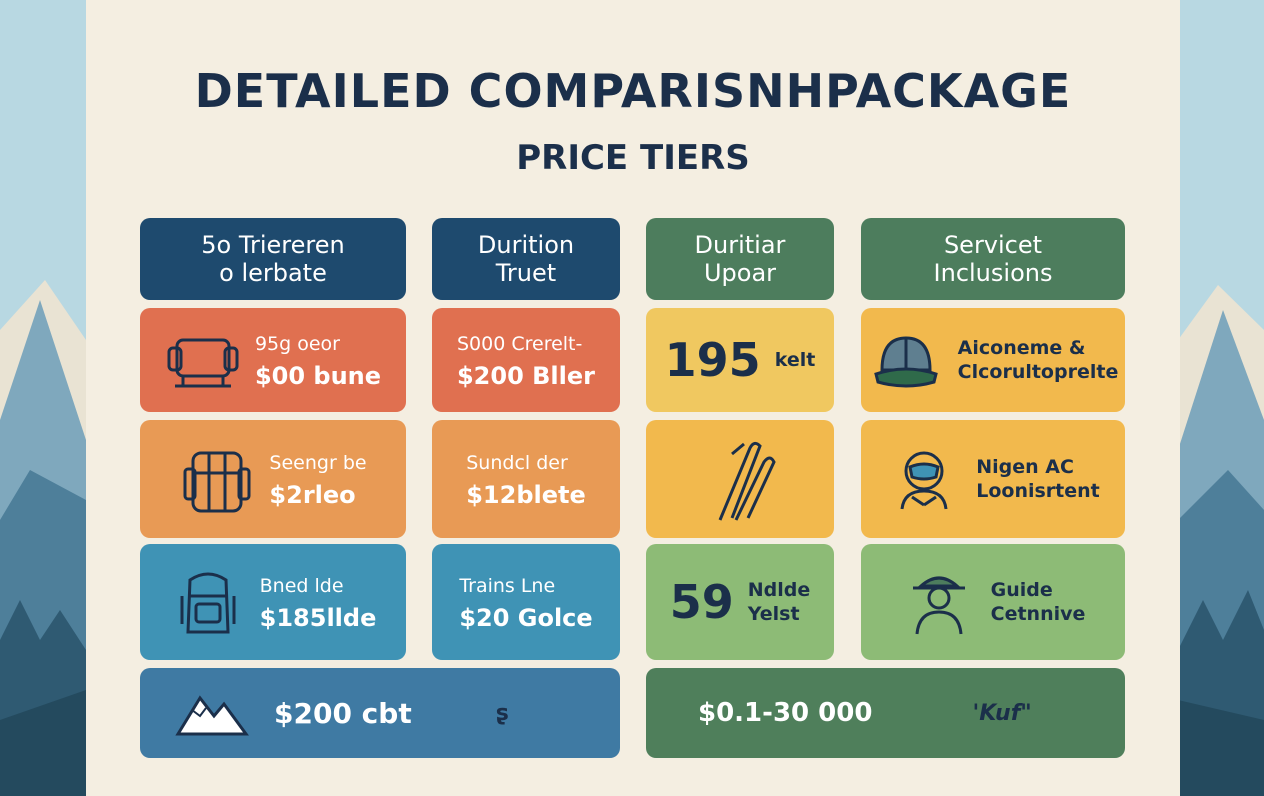 This screenshot has height=796, width=1264. What do you see at coordinates (526, 602) in the screenshot?
I see `row3-col2: Trains Lne $20 Golce` at bounding box center [526, 602].